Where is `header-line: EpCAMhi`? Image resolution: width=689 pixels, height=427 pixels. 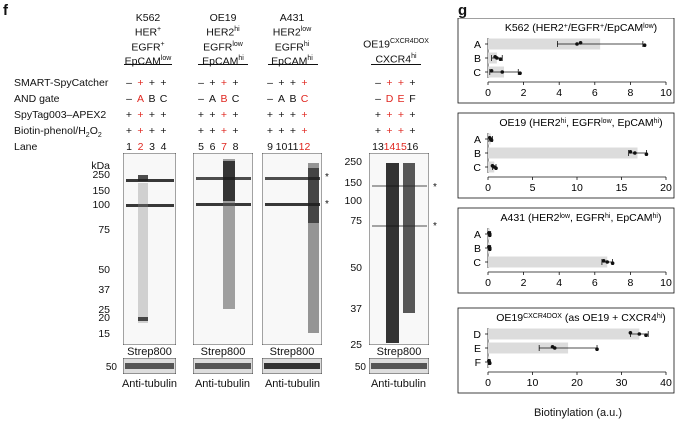
header-line: EpCAMhi is located at coordinates (223, 60).